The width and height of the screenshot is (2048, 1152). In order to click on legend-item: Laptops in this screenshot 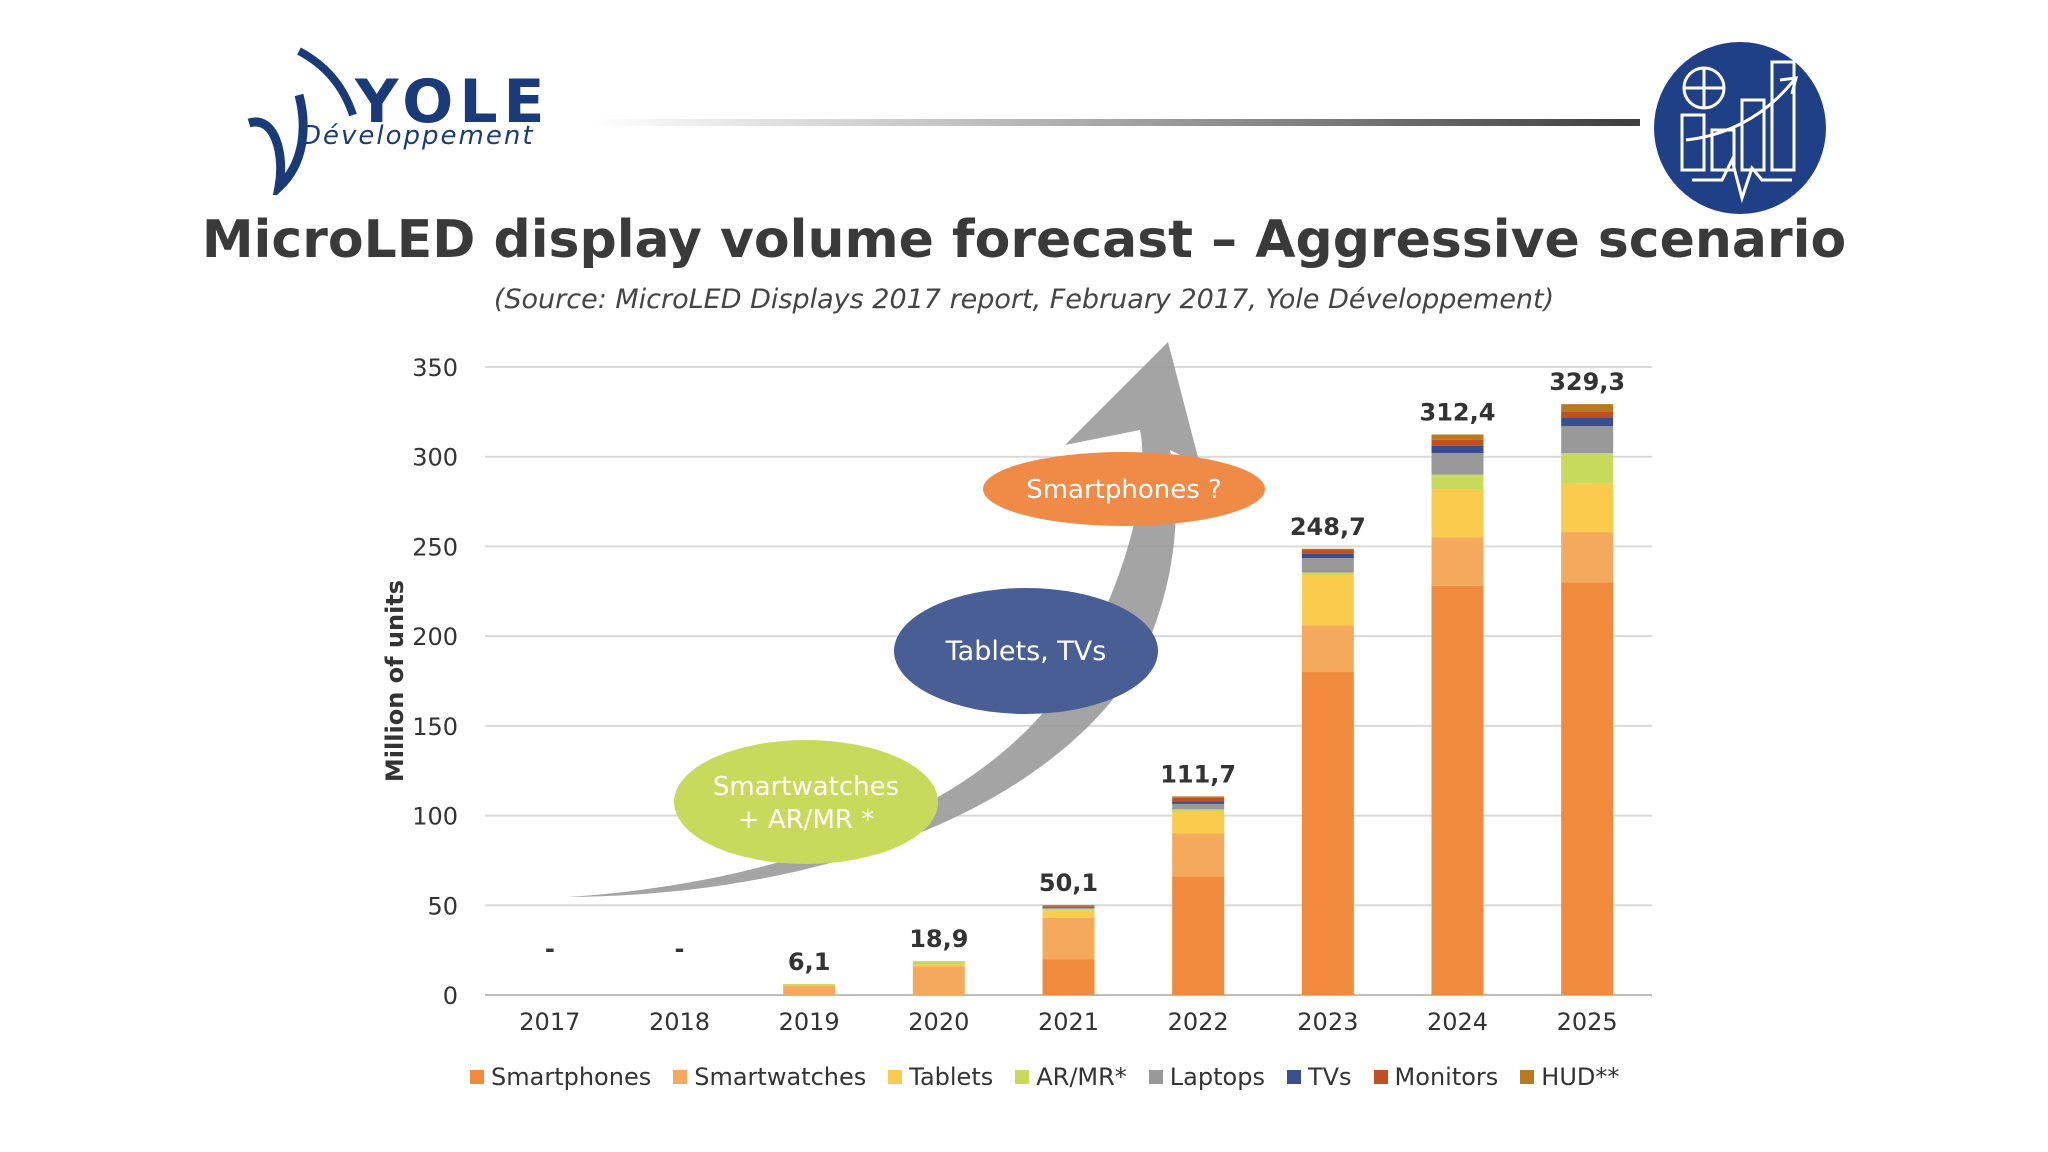, I will do `click(1206, 1077)`.